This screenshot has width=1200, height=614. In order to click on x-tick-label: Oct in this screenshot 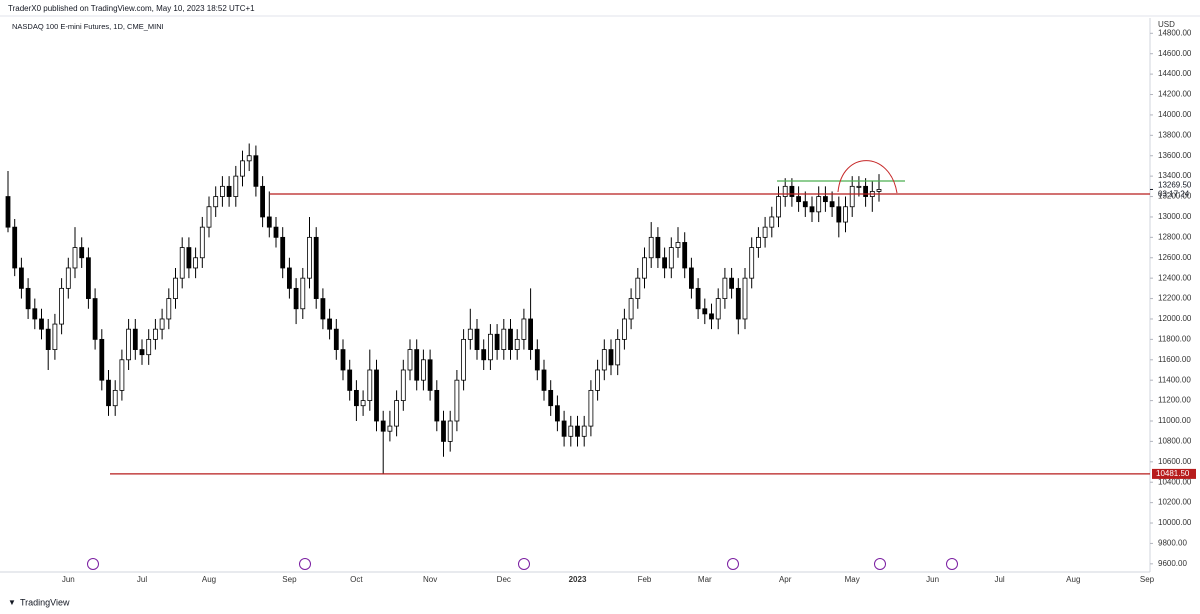, I will do `click(356, 579)`.